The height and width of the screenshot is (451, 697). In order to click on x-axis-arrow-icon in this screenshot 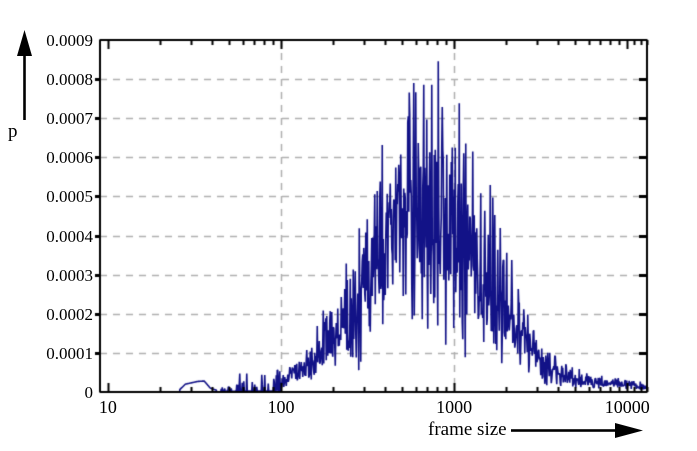, I will do `click(576, 430)`.